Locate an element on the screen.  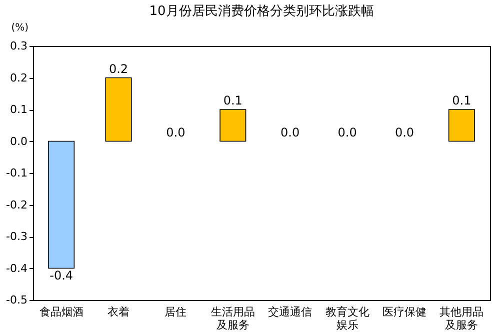
data-label: -0.4 is located at coordinates (62, 275).